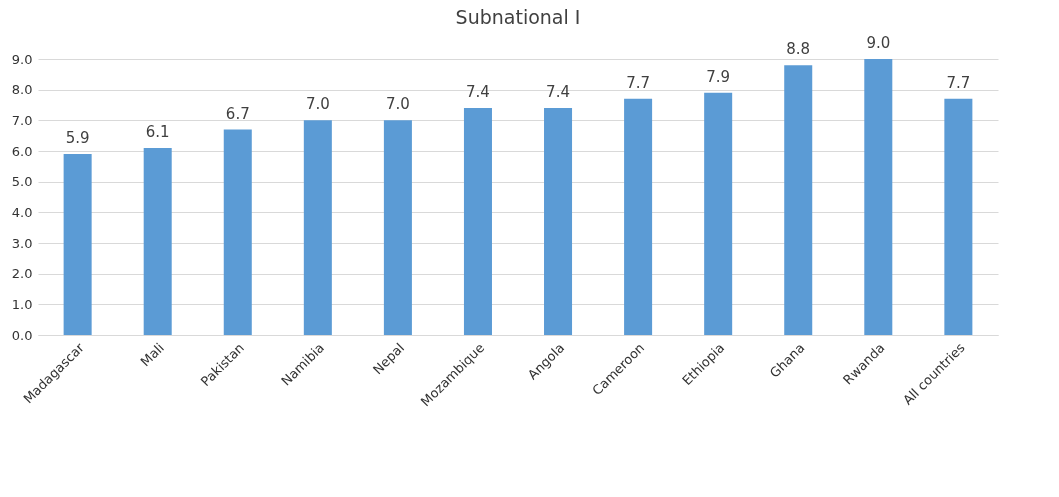 This screenshot has height=497, width=1059. What do you see at coordinates (22, 182) in the screenshot?
I see `y-tick-label: 5.0` at bounding box center [22, 182].